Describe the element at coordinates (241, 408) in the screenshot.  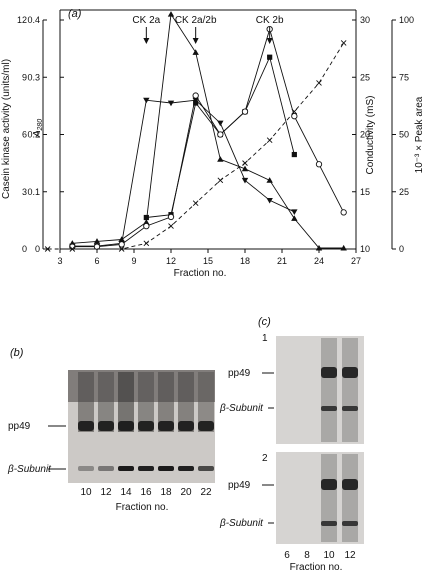
I see `beta-label-c1: β-Subunit` at that location.